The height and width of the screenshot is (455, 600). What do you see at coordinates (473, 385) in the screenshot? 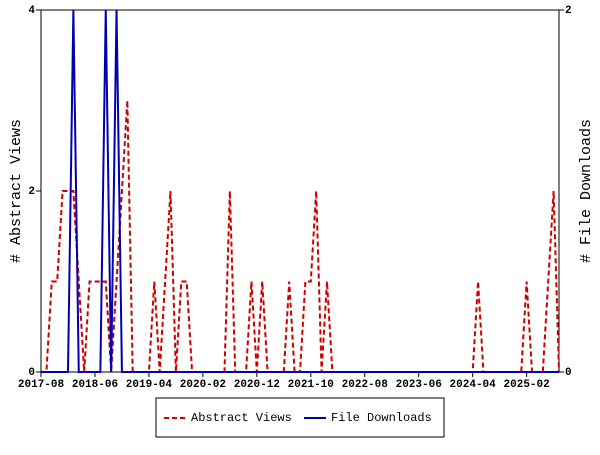
I see `x-tick-label: 2024-04` at bounding box center [473, 385].